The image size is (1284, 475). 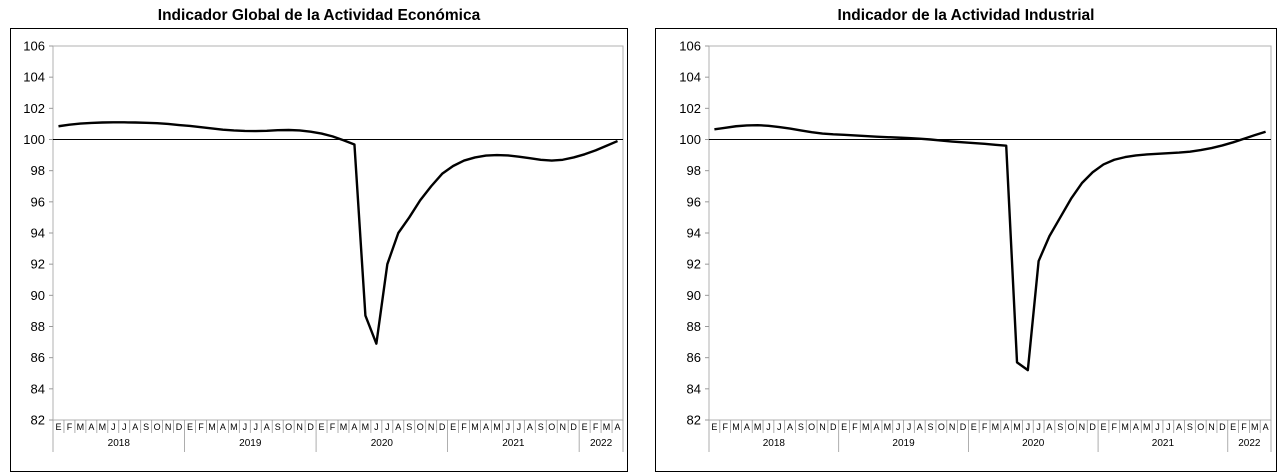 I want to click on y-tick-label: 100, so click(x=690, y=139).